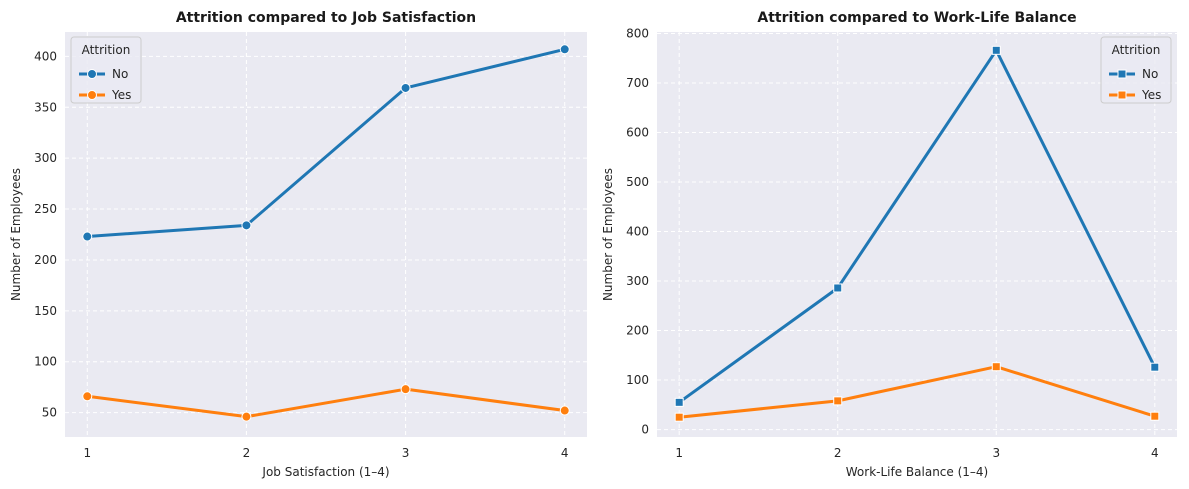 Image resolution: width=1189 pixels, height=489 pixels. Describe the element at coordinates (916, 18) in the screenshot. I see `chart-title: Attrition compared to Work-Life Balance` at that location.